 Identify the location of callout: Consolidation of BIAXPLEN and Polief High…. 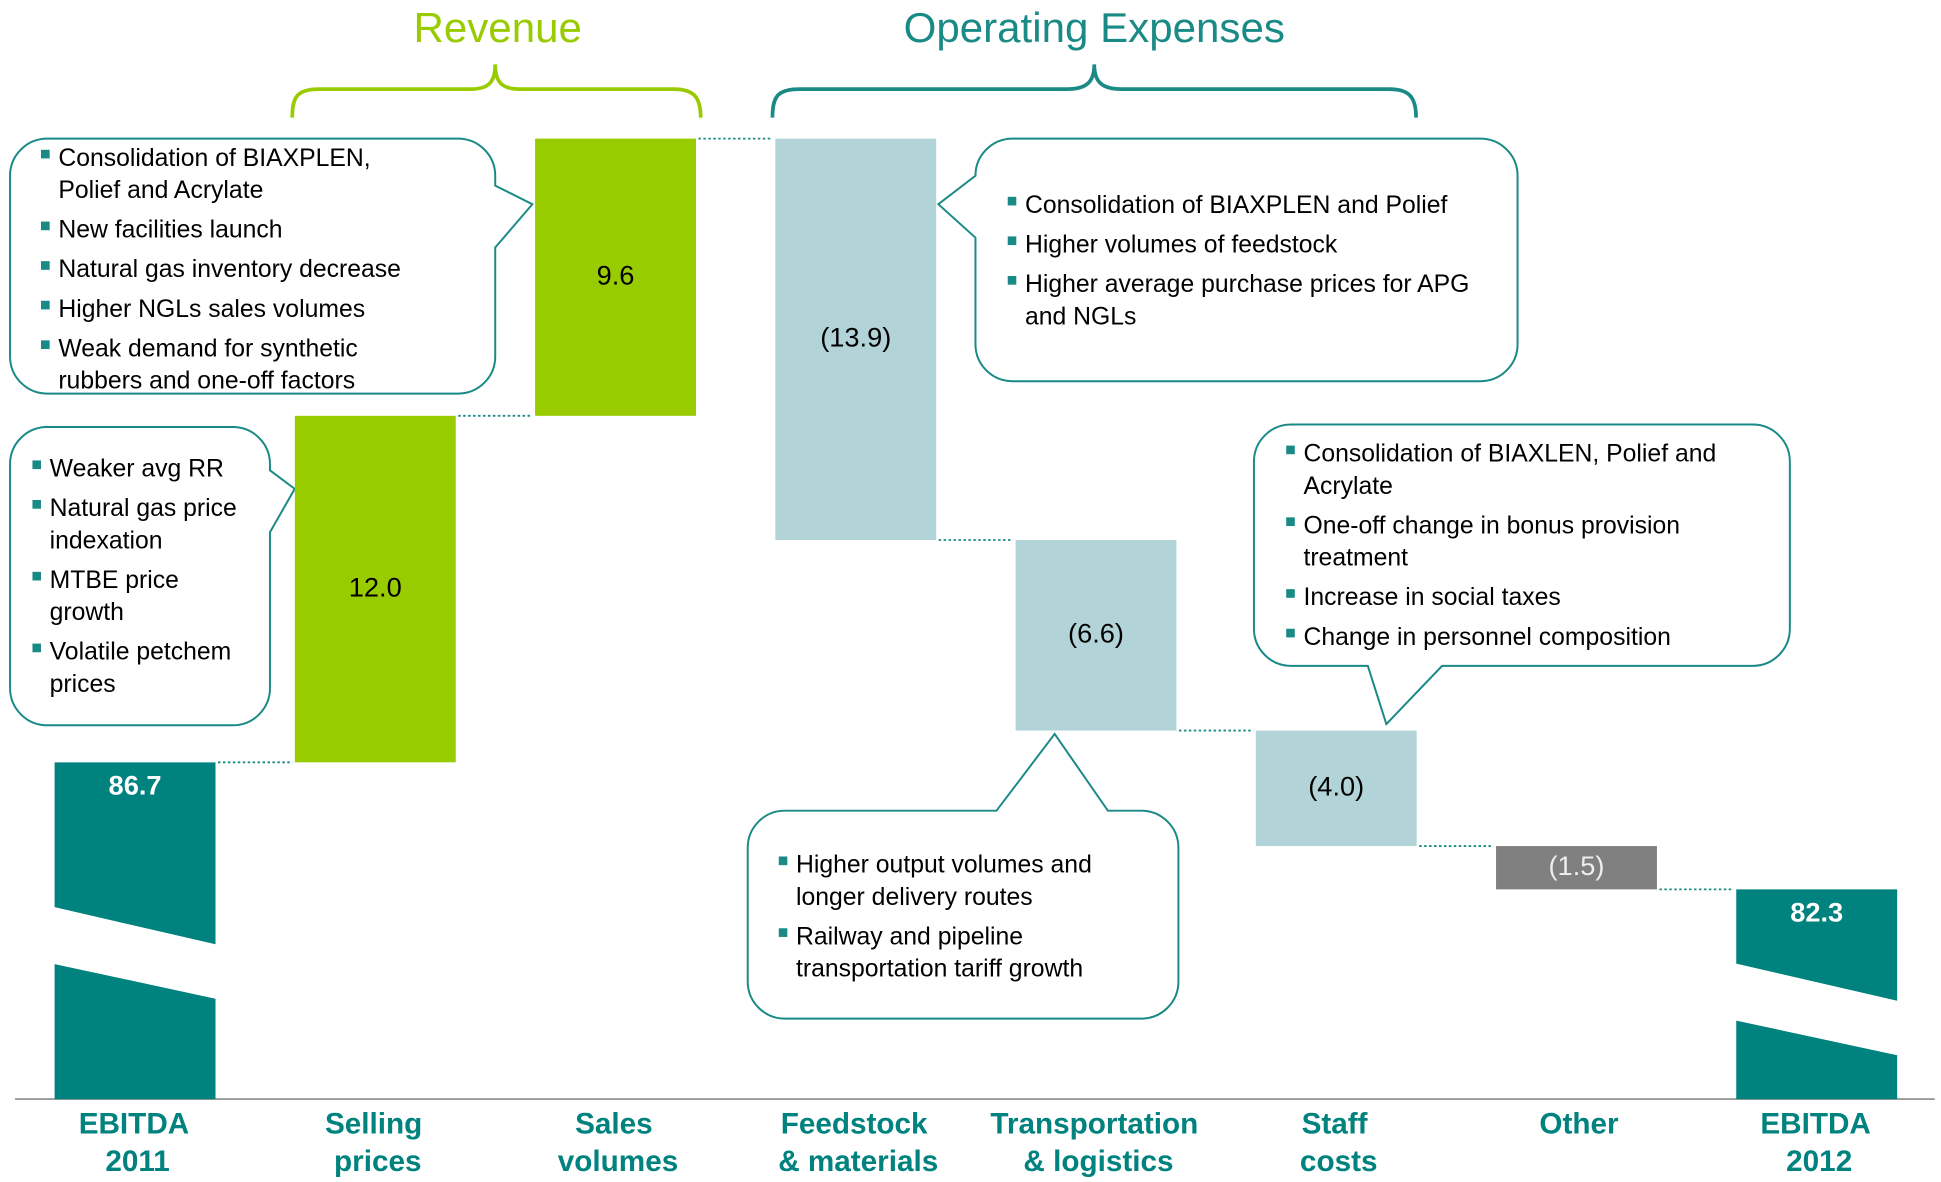
(1241, 261).